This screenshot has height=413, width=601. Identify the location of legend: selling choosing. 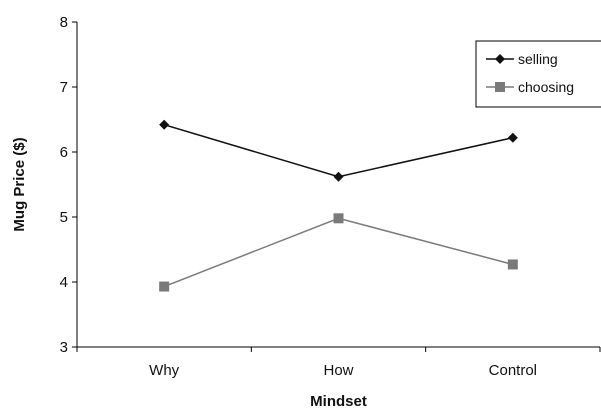
(538, 74).